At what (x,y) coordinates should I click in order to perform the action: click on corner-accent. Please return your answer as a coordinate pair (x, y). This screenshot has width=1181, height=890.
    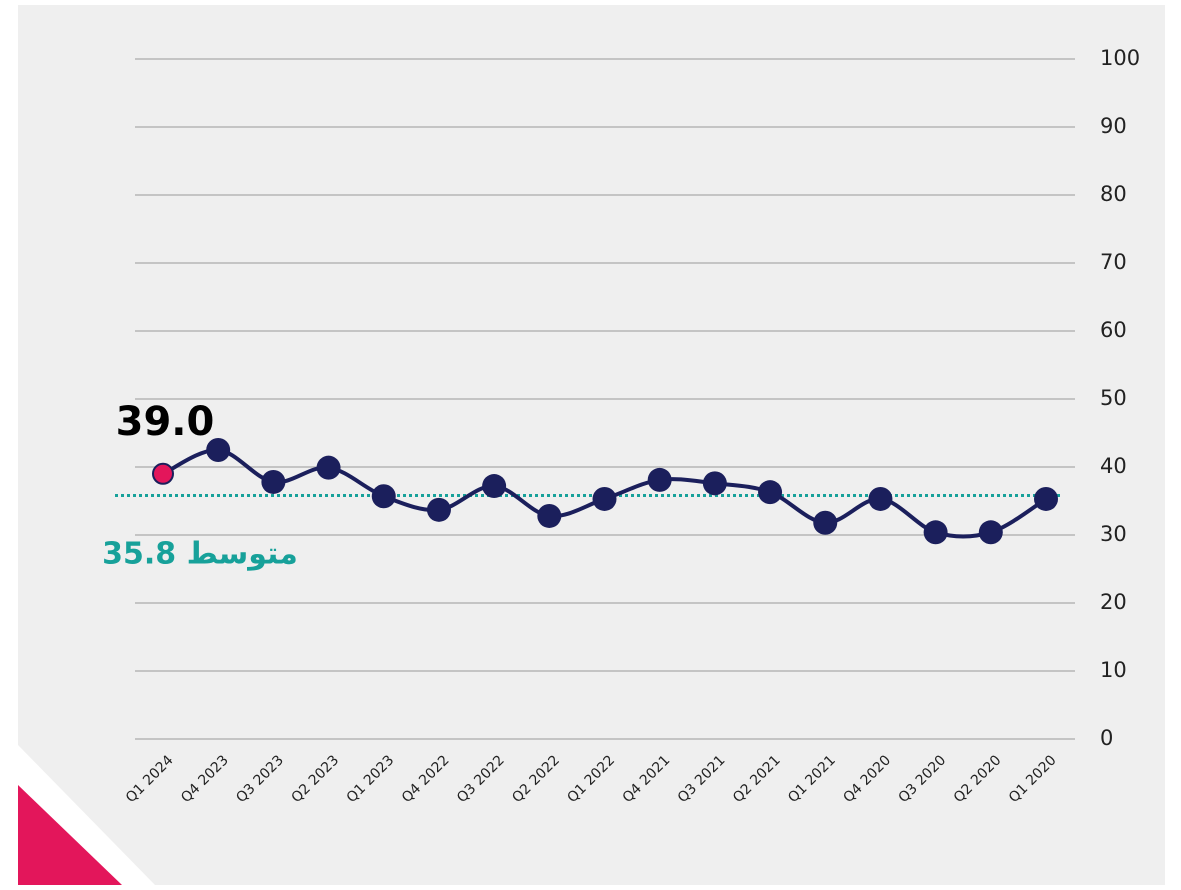
    Looking at the image, I should click on (70, 835).